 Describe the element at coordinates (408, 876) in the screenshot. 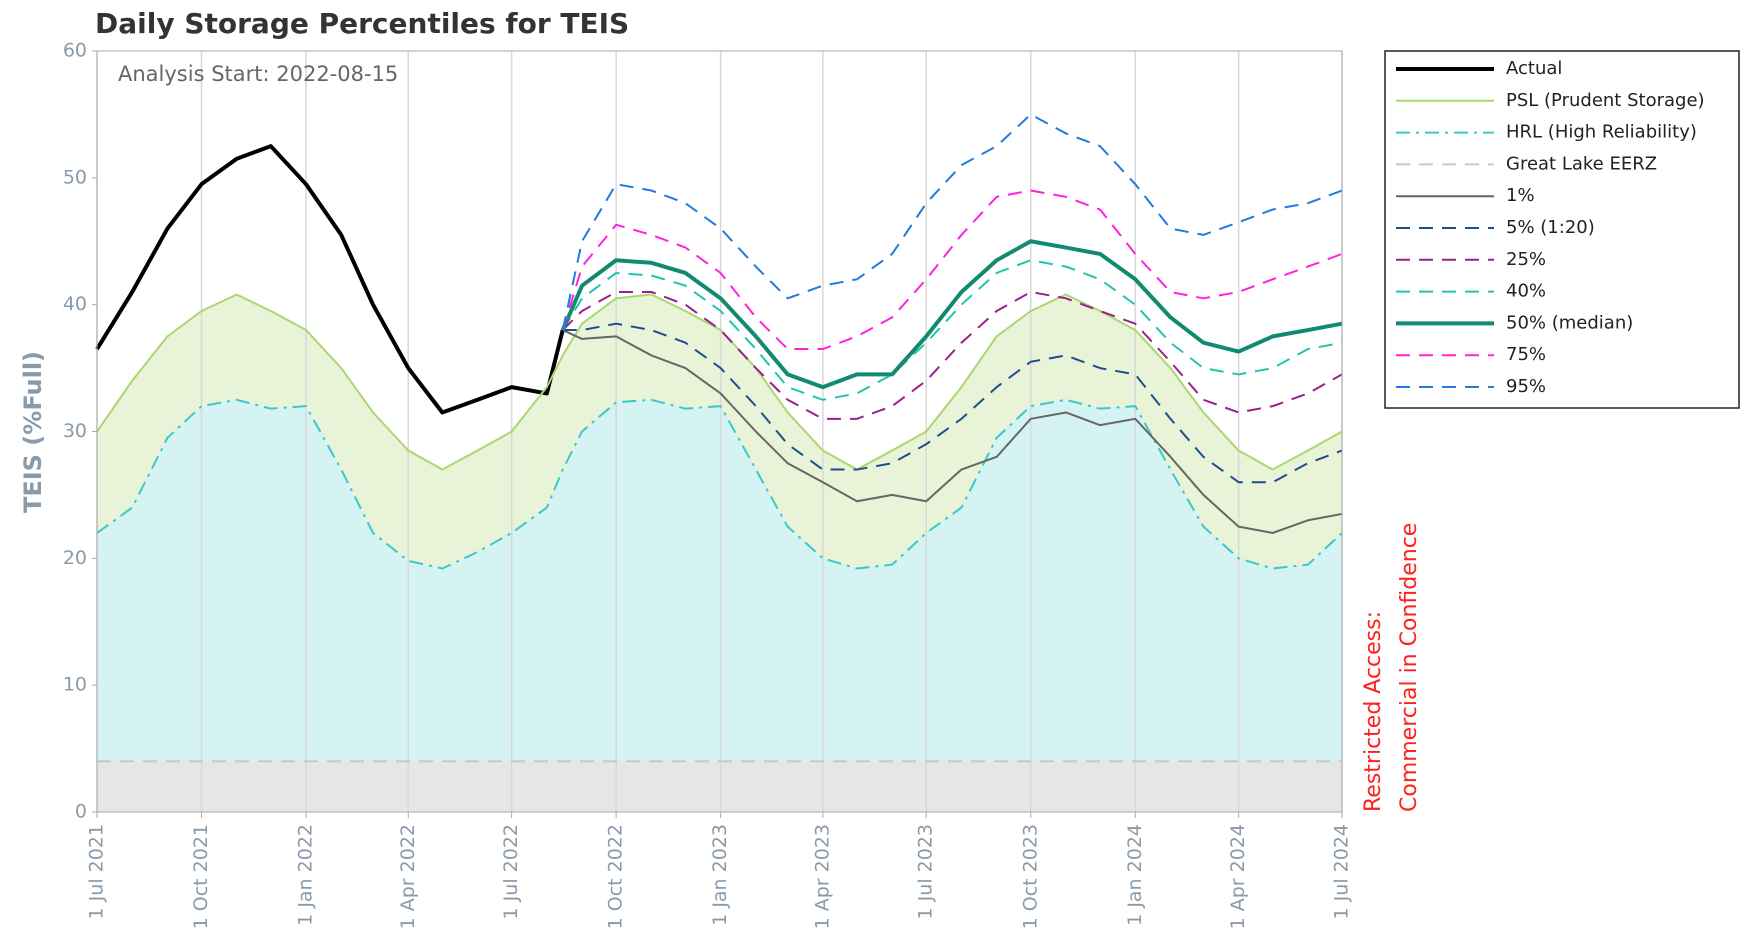

I see `x-tick-label: 1 Apr 2022` at that location.